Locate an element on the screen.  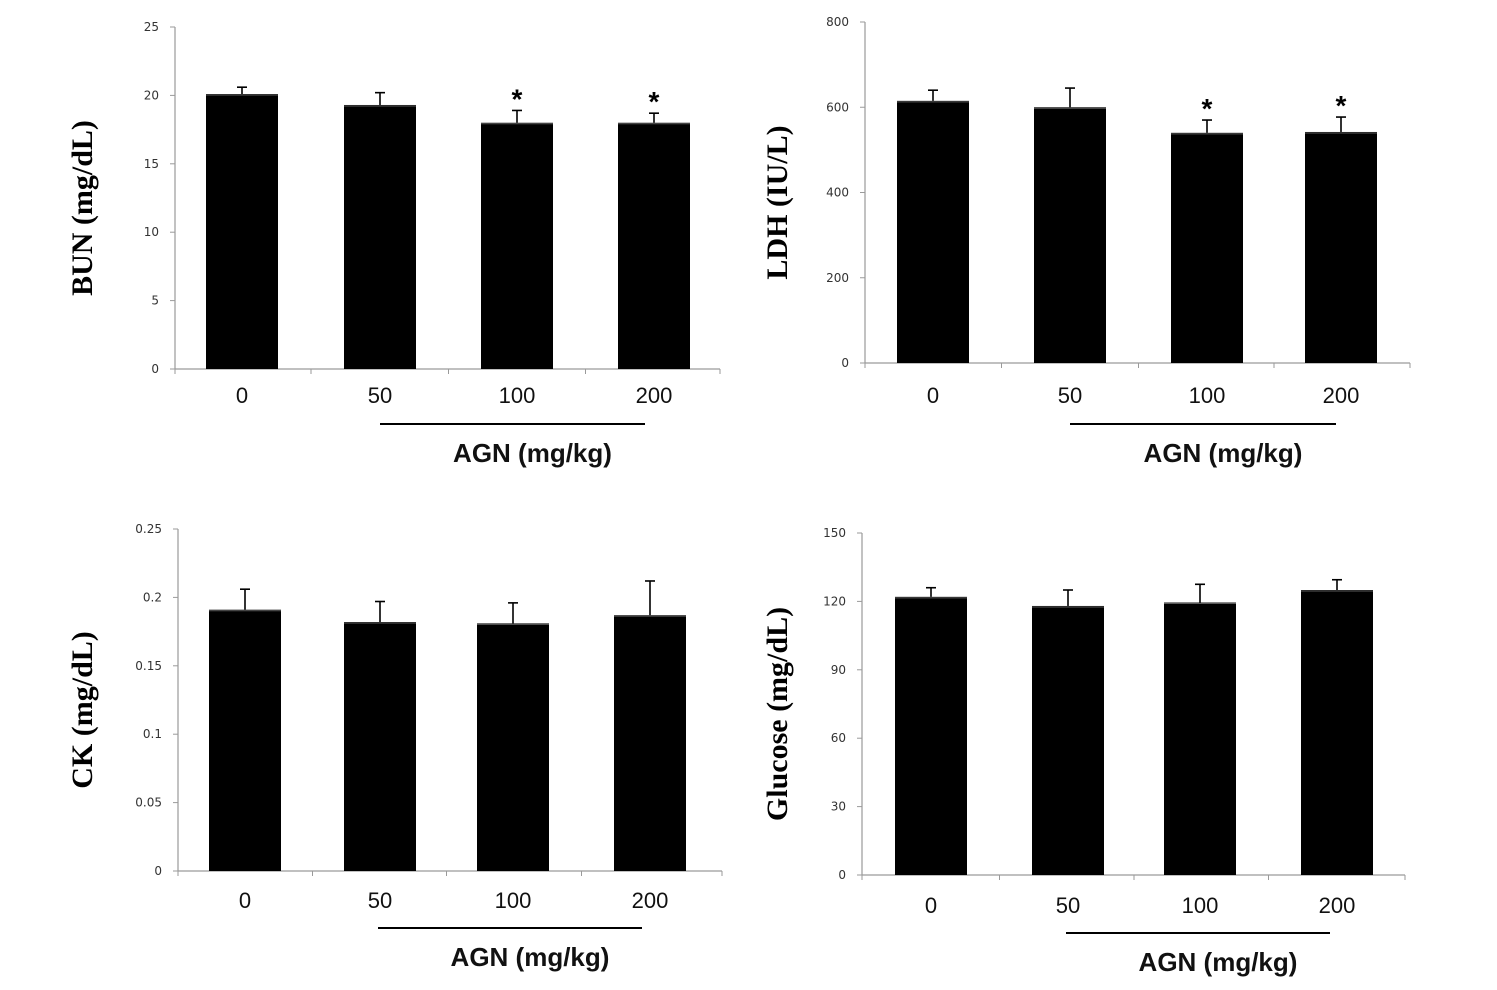
y-tick-label: 0.1 is located at coordinates (152, 734).